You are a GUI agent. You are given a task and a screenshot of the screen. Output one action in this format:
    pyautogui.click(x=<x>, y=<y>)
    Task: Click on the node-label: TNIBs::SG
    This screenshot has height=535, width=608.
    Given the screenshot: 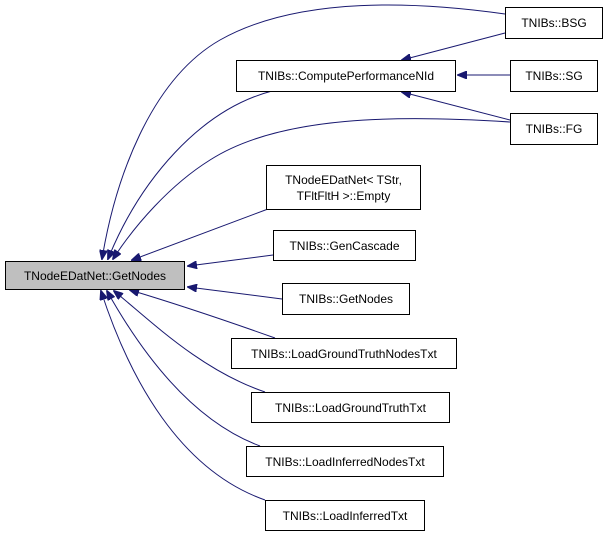 What is the action you would take?
    pyautogui.click(x=554, y=76)
    